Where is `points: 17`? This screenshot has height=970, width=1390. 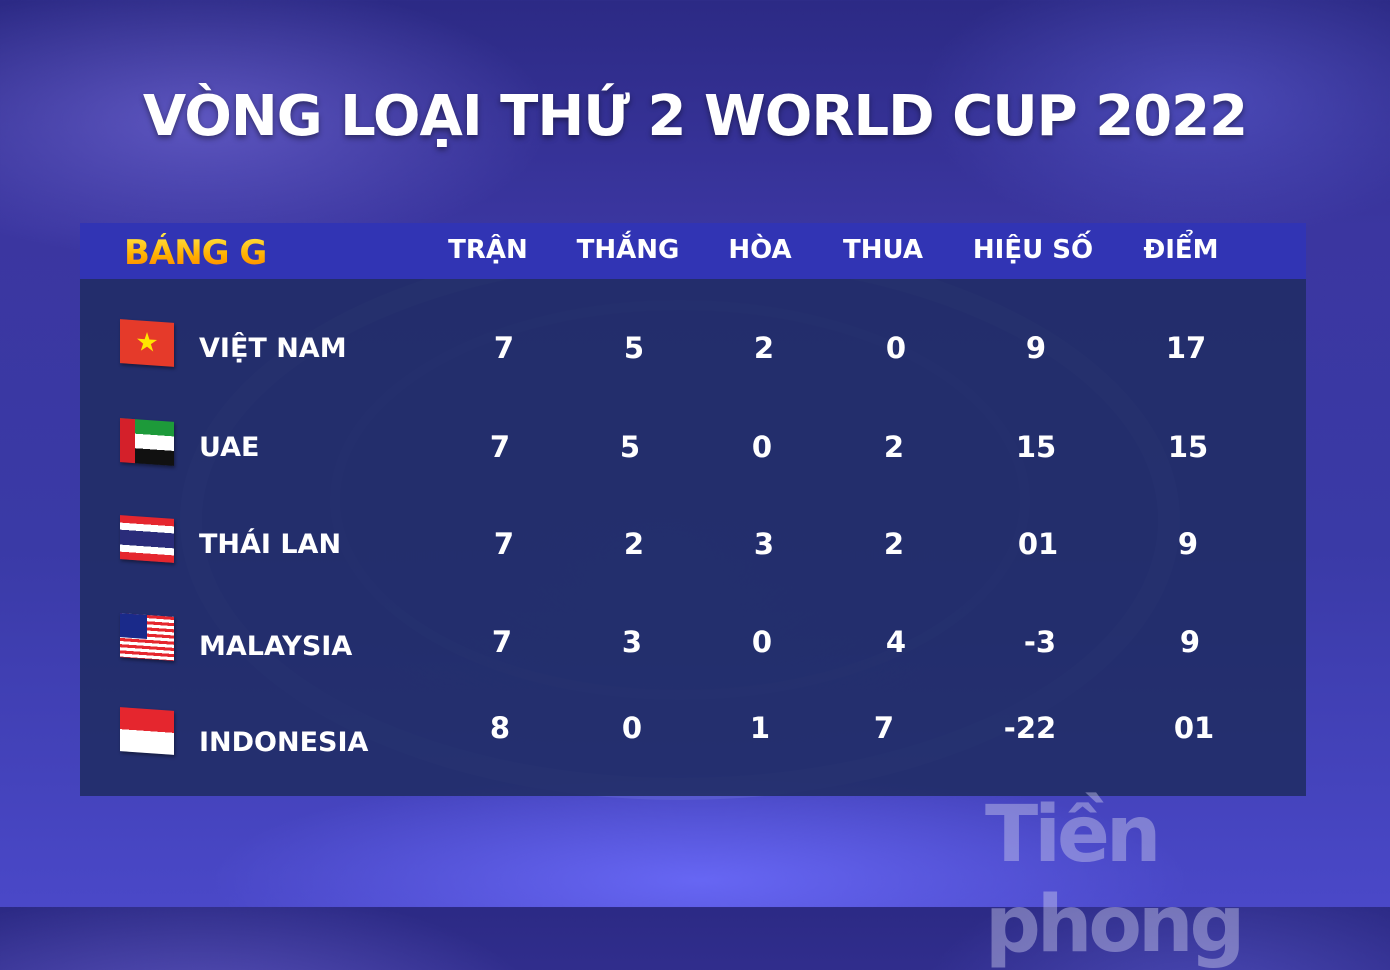
points: 17 is located at coordinates (1186, 348).